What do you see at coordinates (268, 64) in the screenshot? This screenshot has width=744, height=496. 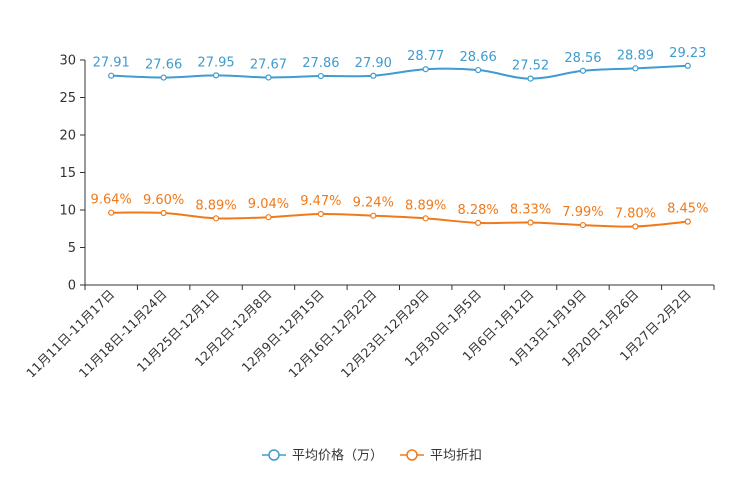 I see `data-label: 27.67` at bounding box center [268, 64].